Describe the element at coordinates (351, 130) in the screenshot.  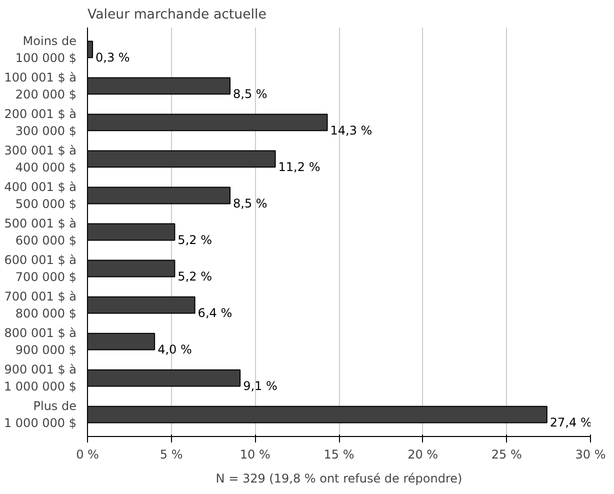
I see `data-label: 14,3 %` at that location.